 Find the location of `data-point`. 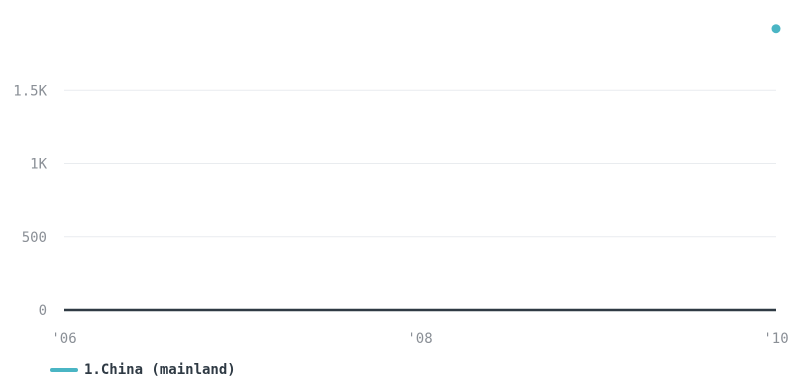

data-point is located at coordinates (776, 29).